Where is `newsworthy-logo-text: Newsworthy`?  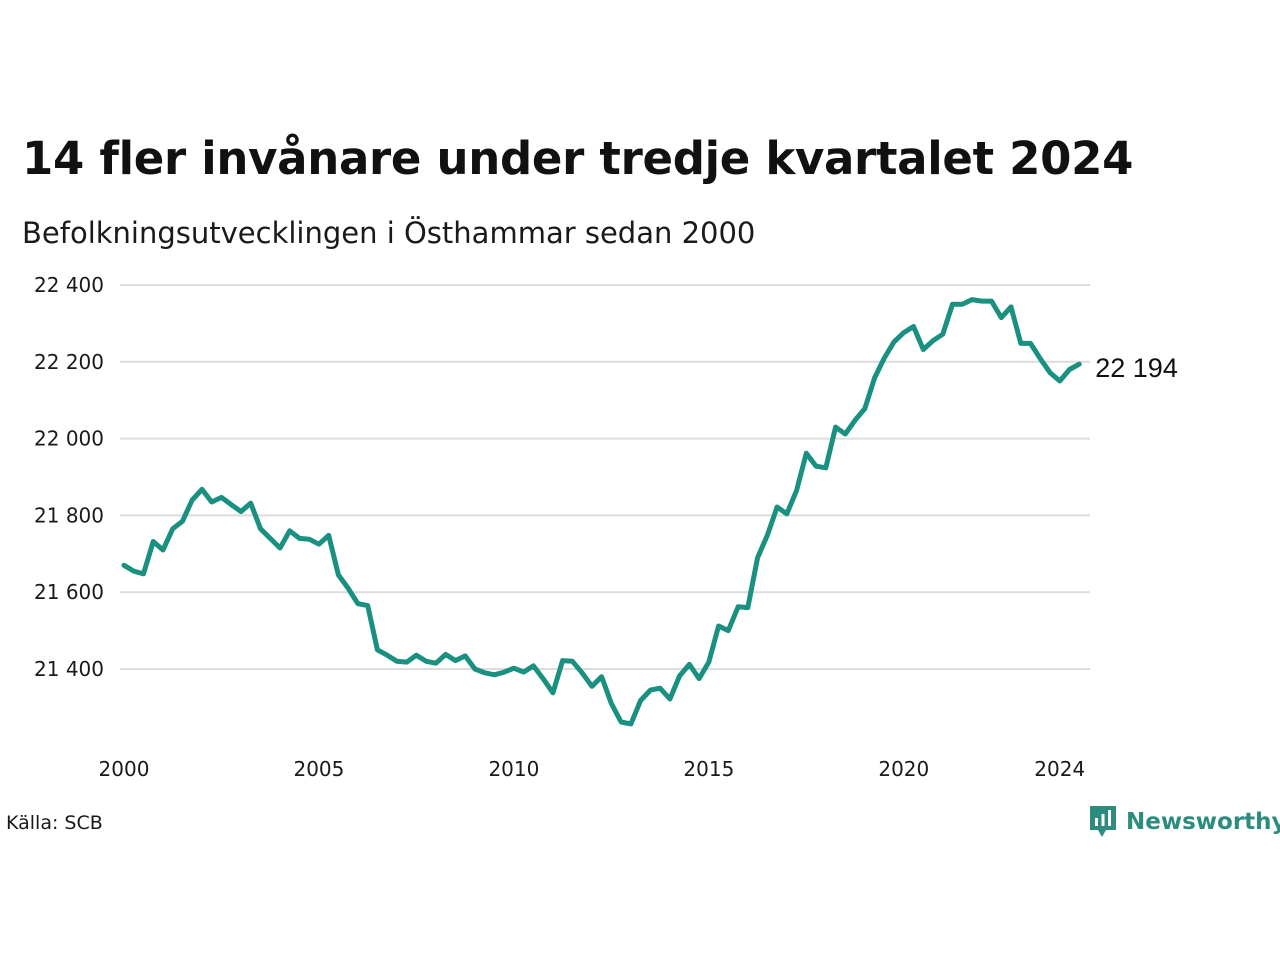 newsworthy-logo-text: Newsworthy is located at coordinates (1203, 822).